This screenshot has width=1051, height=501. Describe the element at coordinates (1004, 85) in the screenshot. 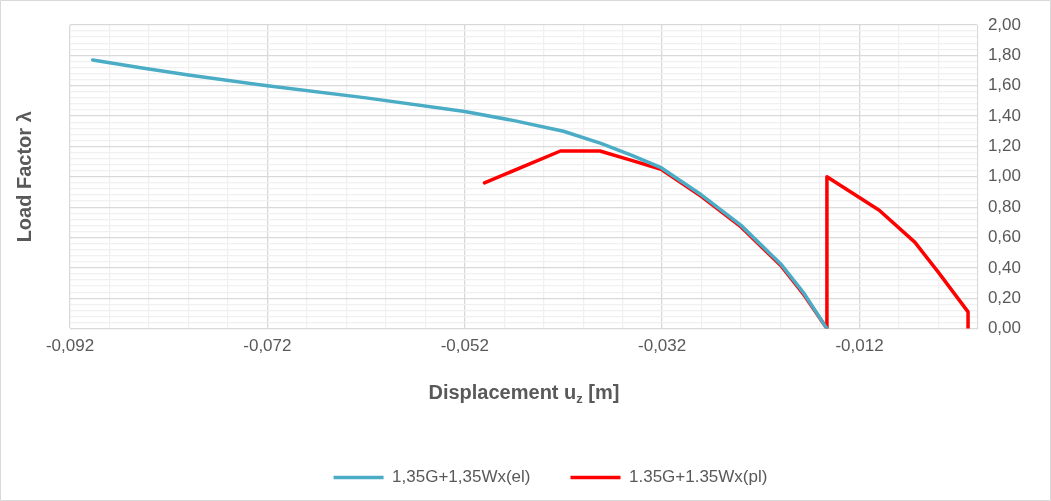

I see `y-tick-label: 1,60` at that location.